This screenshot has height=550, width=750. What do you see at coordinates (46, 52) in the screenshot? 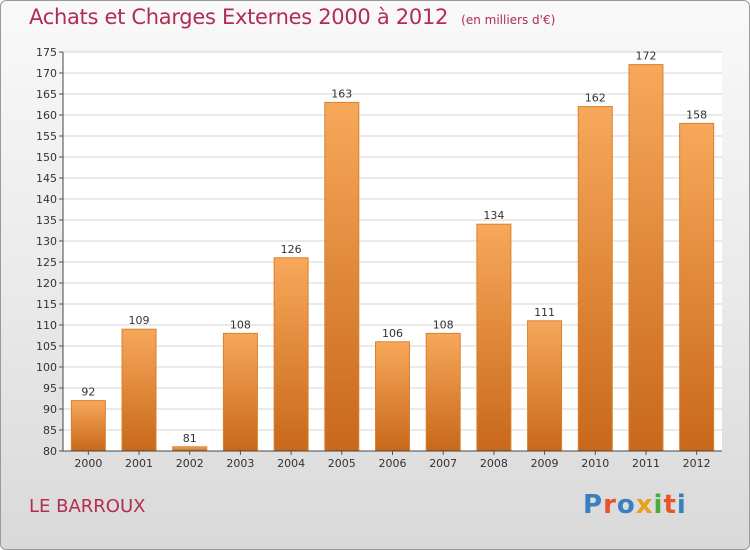
I see `y-tick-label: 175` at bounding box center [46, 52].